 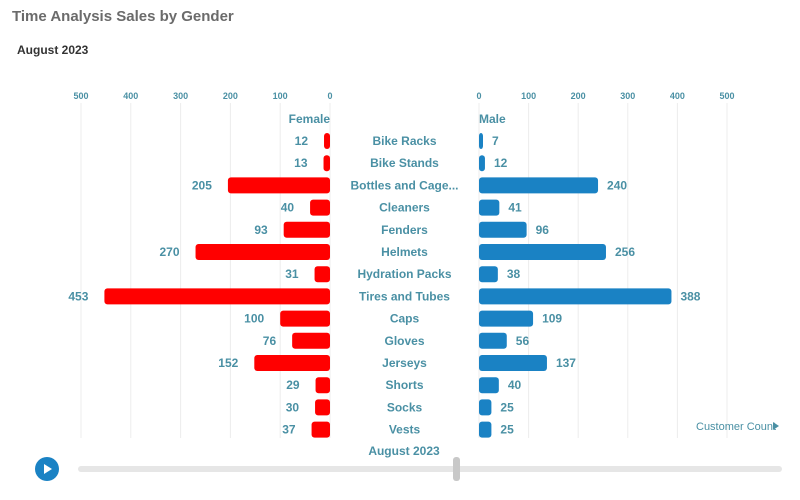 I want to click on category-label: Hydration Packs, so click(x=404, y=274).